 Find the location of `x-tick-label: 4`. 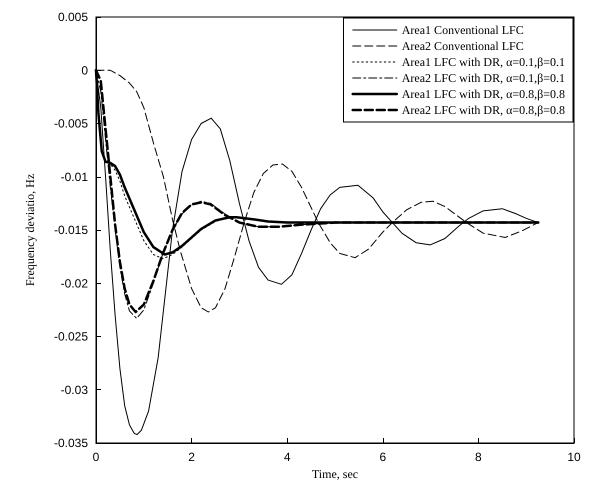

x-tick-label: 4 is located at coordinates (287, 457).